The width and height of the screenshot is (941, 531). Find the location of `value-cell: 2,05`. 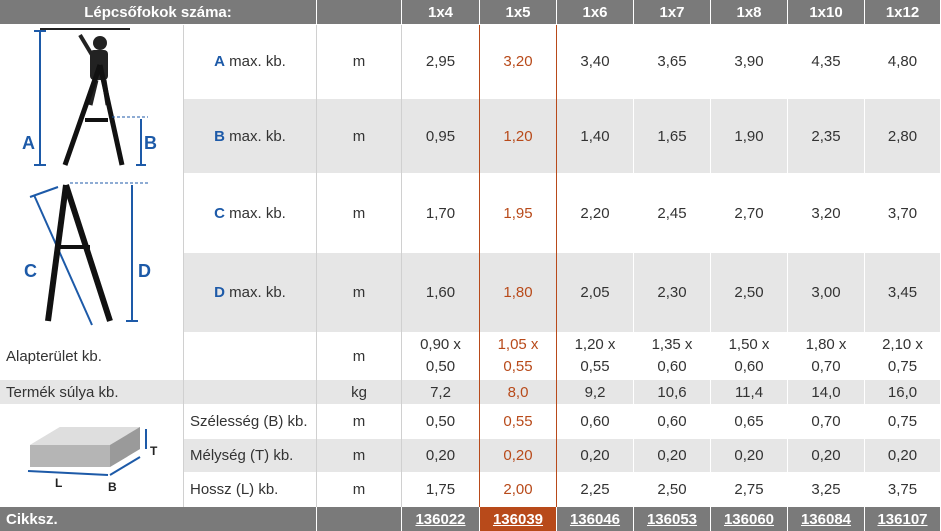

value-cell: 2,05 is located at coordinates (595, 292).